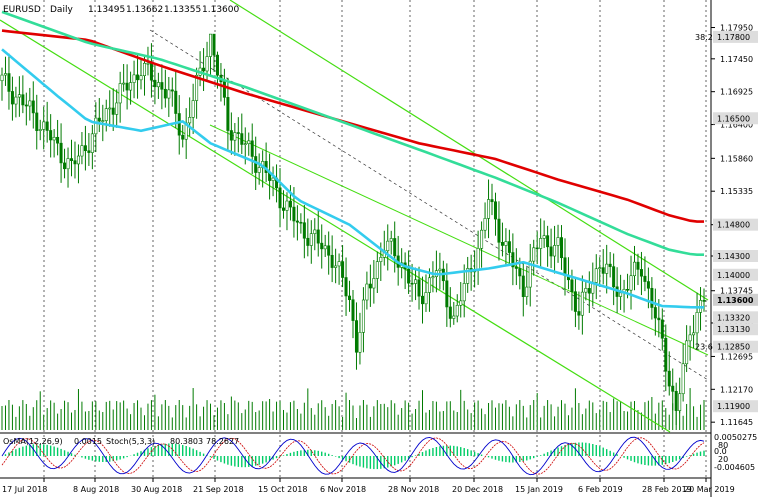 This screenshot has width=758, height=497. I want to click on level-label: 1.11900, so click(733, 406).